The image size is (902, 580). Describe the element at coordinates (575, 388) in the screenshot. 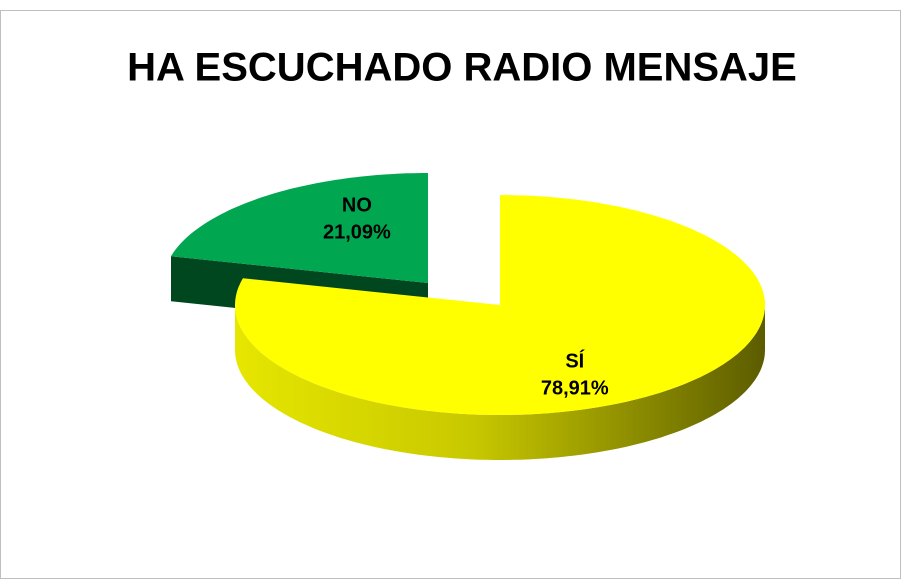

I see `value-label: 78,91%` at that location.